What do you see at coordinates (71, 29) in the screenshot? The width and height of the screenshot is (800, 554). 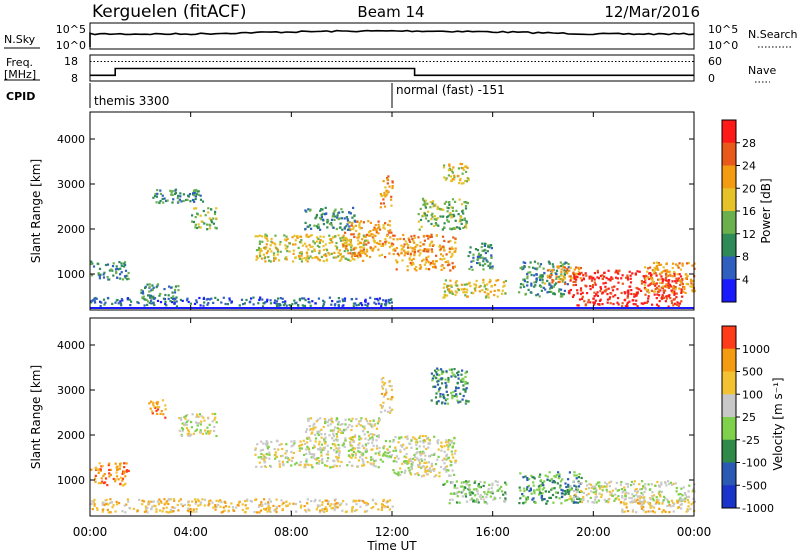 I see `noise-left-tick-top: 10^5` at bounding box center [71, 29].